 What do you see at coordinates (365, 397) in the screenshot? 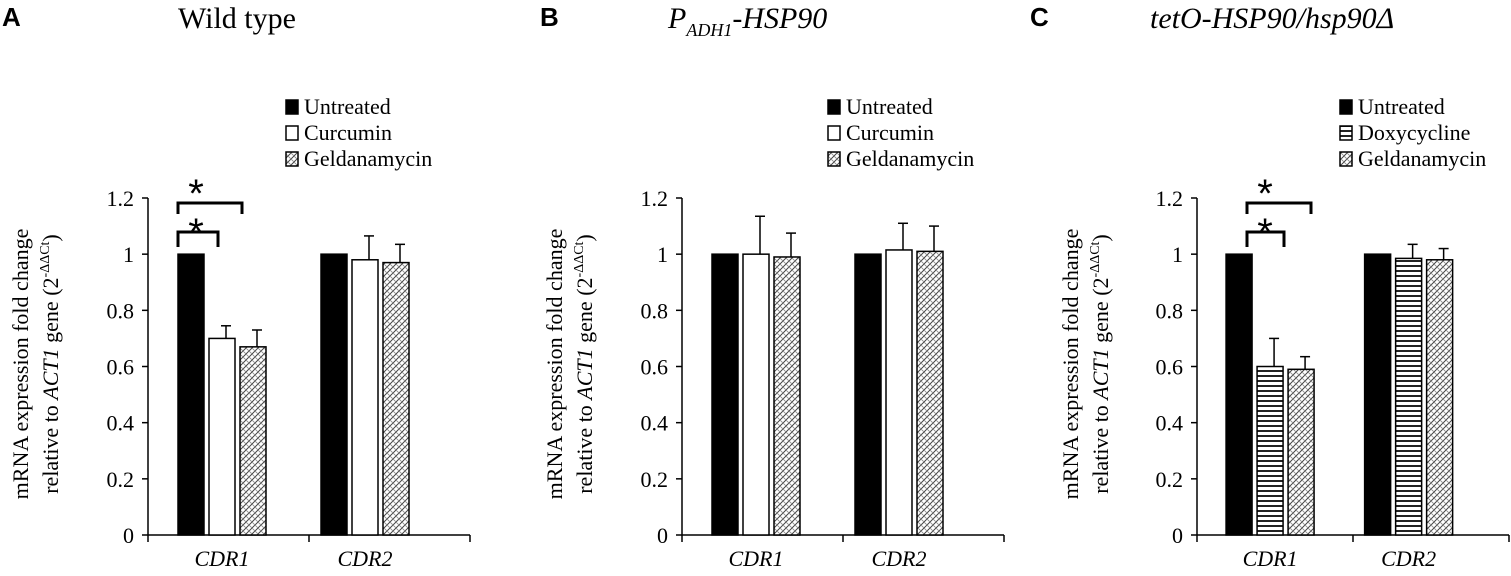
I see `panel-a-bar-cdr2-curcumin` at bounding box center [365, 397].